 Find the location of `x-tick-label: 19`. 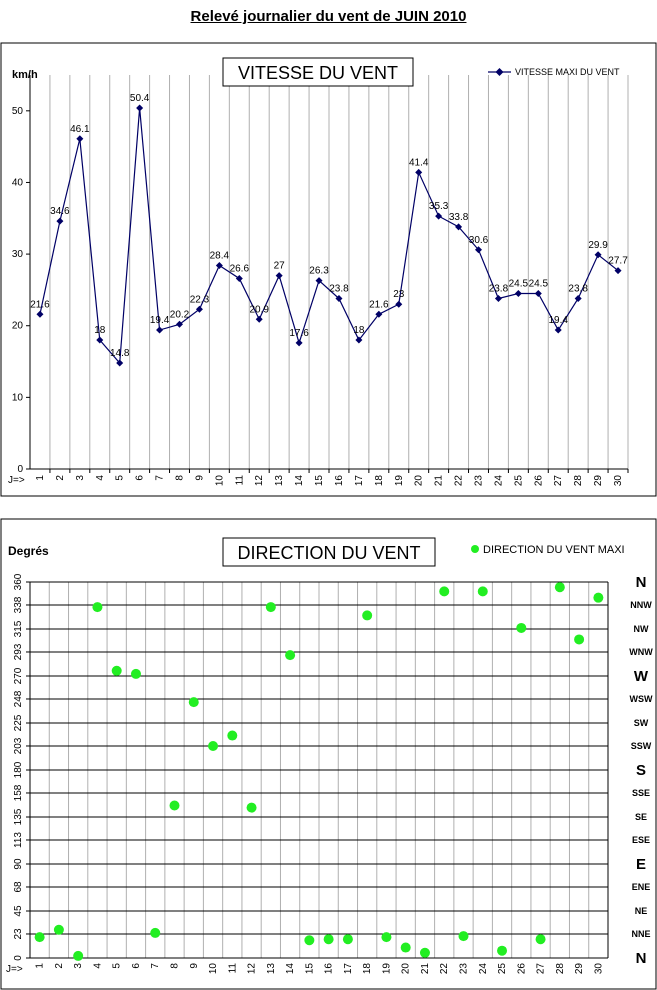

x-tick-label: 19 is located at coordinates (386, 969).